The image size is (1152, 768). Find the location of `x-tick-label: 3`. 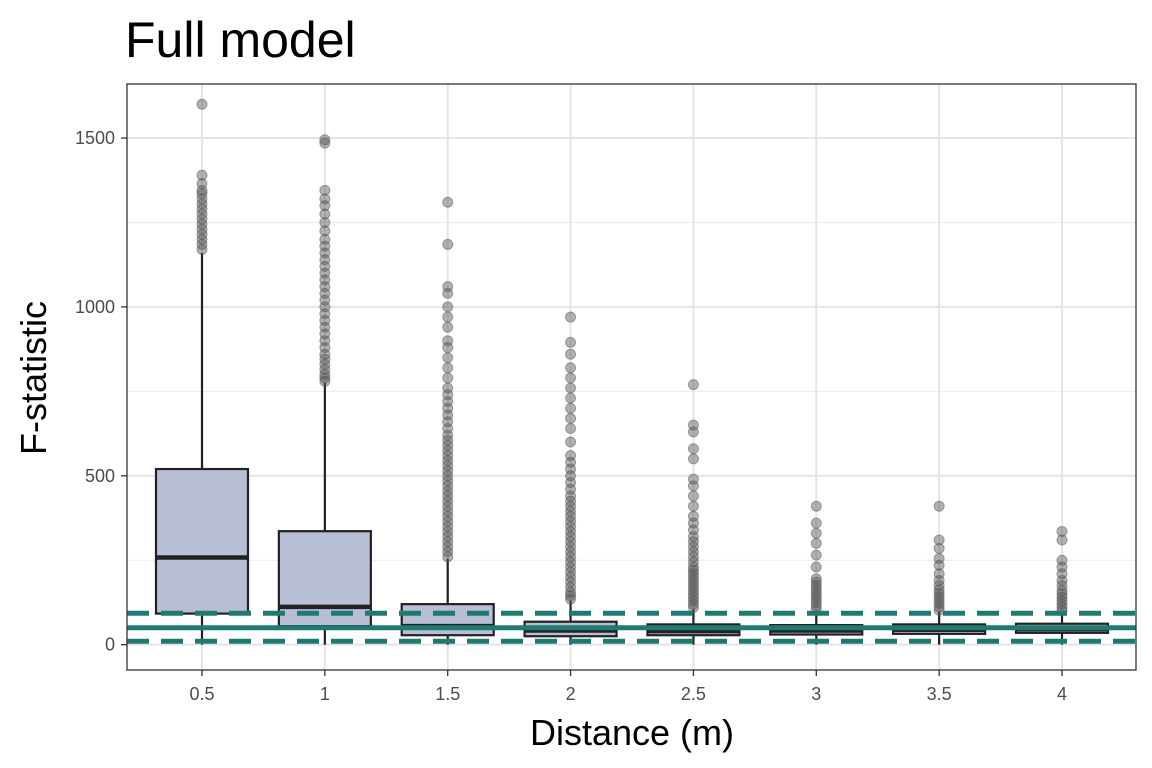

x-tick-label: 3 is located at coordinates (816, 694).